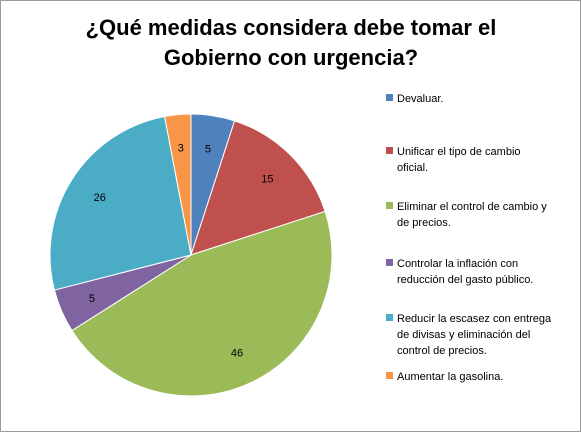 Image resolution: width=581 pixels, height=432 pixels. I want to click on pie-data-label-0: 5, so click(208, 149).